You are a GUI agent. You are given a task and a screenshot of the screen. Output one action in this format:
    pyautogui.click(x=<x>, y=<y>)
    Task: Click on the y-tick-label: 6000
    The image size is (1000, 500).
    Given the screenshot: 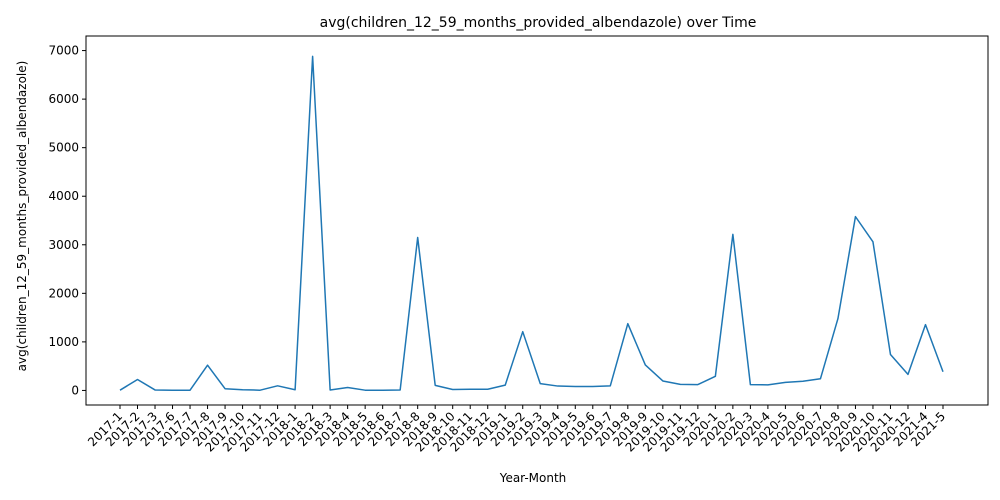 What is the action you would take?
    pyautogui.click(x=63, y=99)
    